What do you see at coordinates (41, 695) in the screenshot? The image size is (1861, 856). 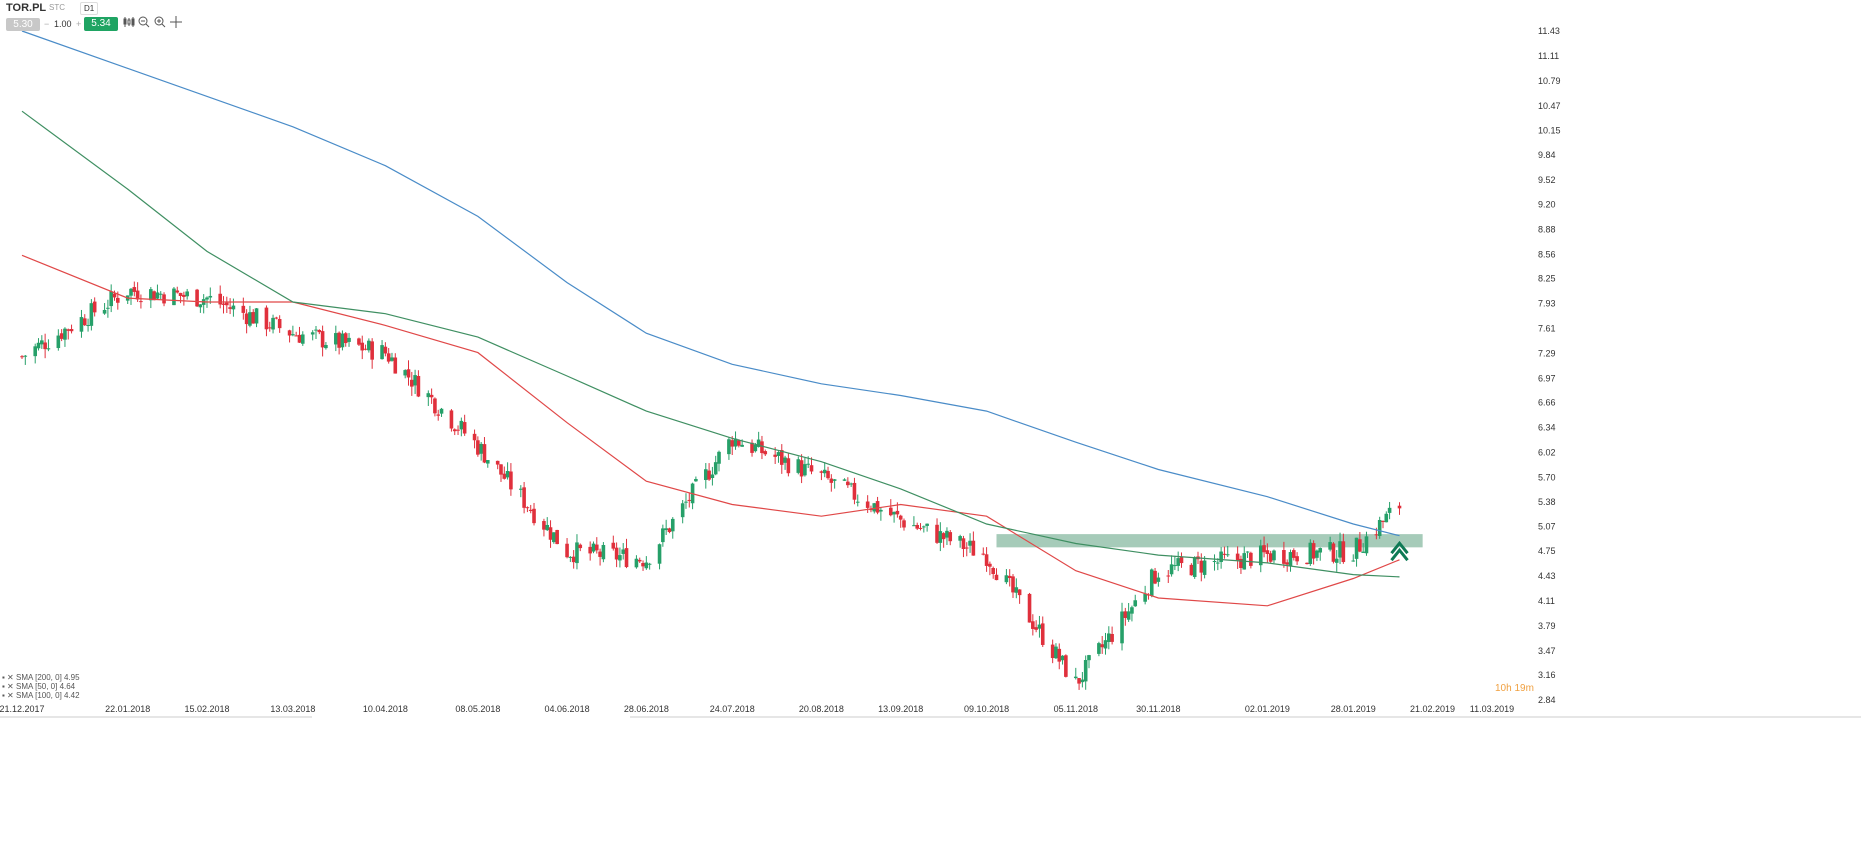 I see `legend-sma-100: ▪ ✕ SMA [100, 0] 4.42` at bounding box center [41, 695].